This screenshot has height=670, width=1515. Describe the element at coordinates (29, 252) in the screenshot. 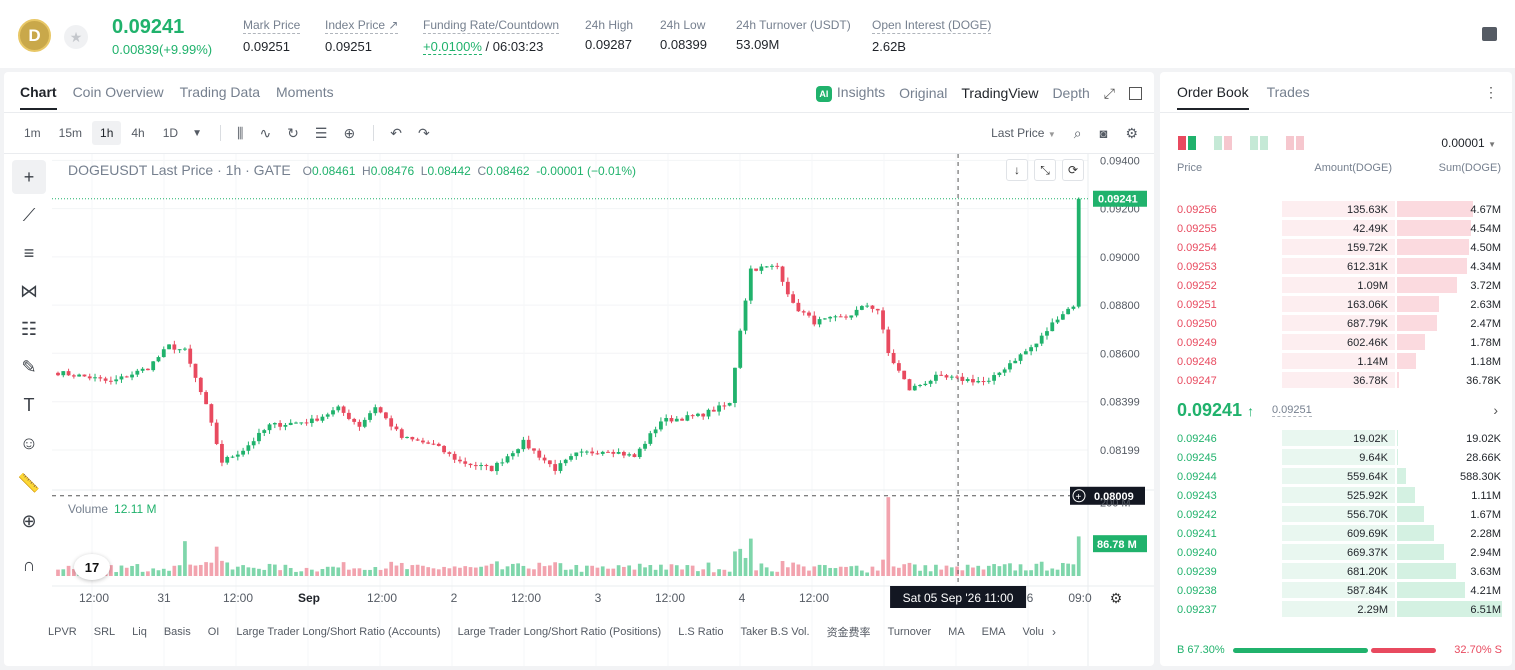

I see `horizontal-lines-icon: ≡` at that location.